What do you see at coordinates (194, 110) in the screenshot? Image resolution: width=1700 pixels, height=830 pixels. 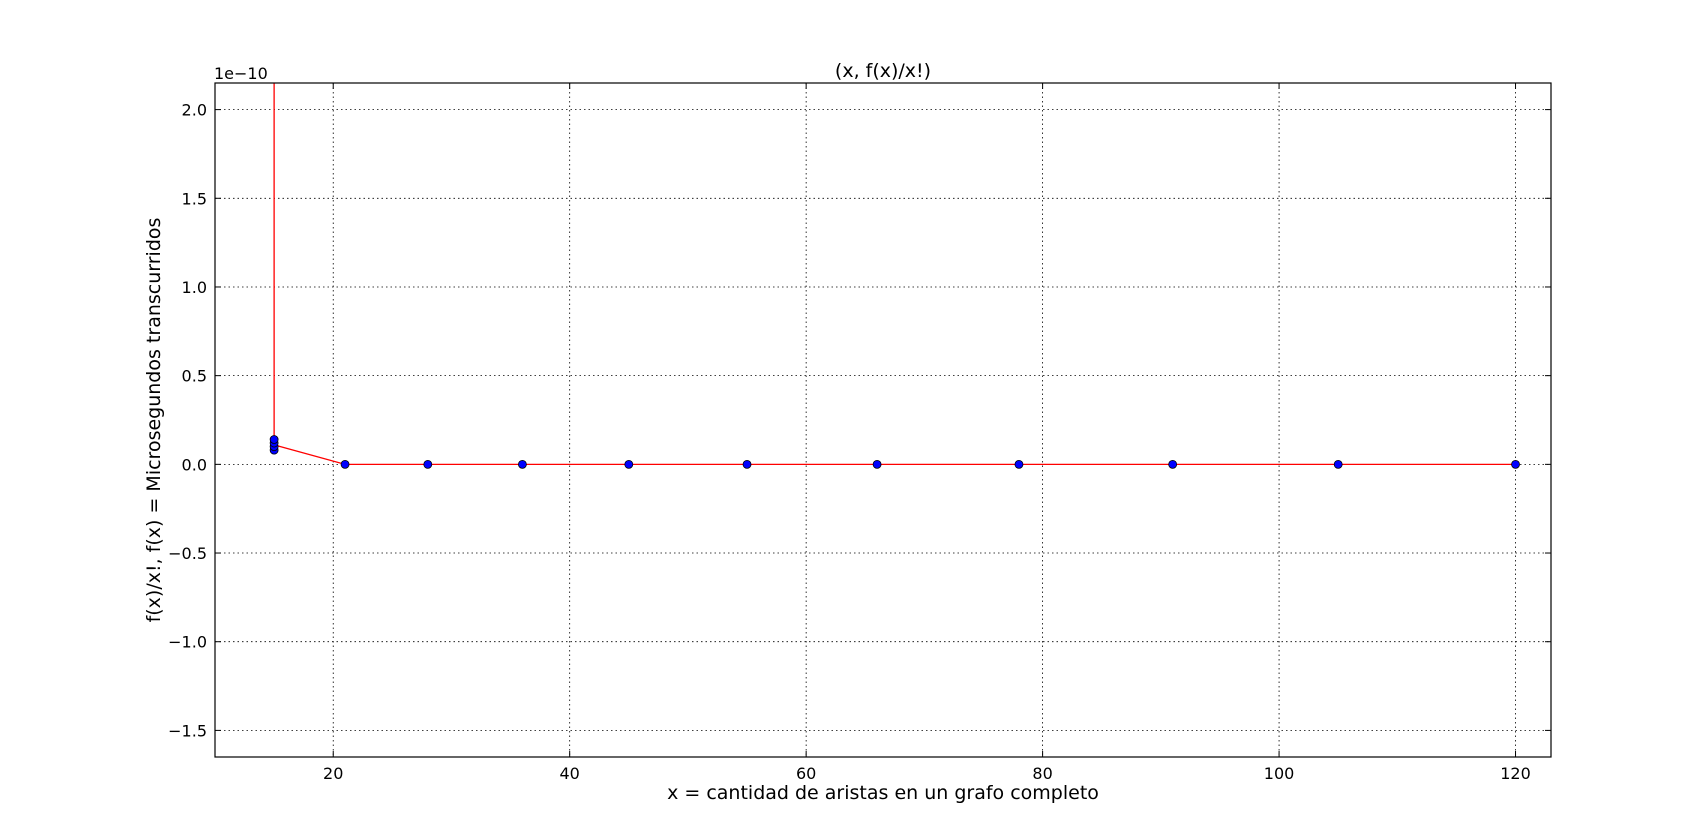 I see `y-tick-label: 2.0` at bounding box center [194, 110].